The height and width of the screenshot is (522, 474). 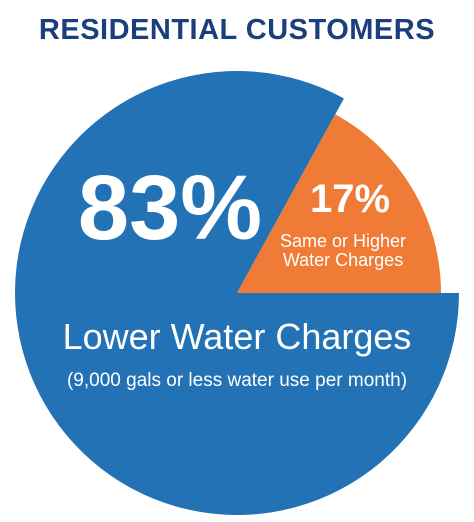 What do you see at coordinates (170, 208) in the screenshot?
I see `value-label: 83%` at bounding box center [170, 208].